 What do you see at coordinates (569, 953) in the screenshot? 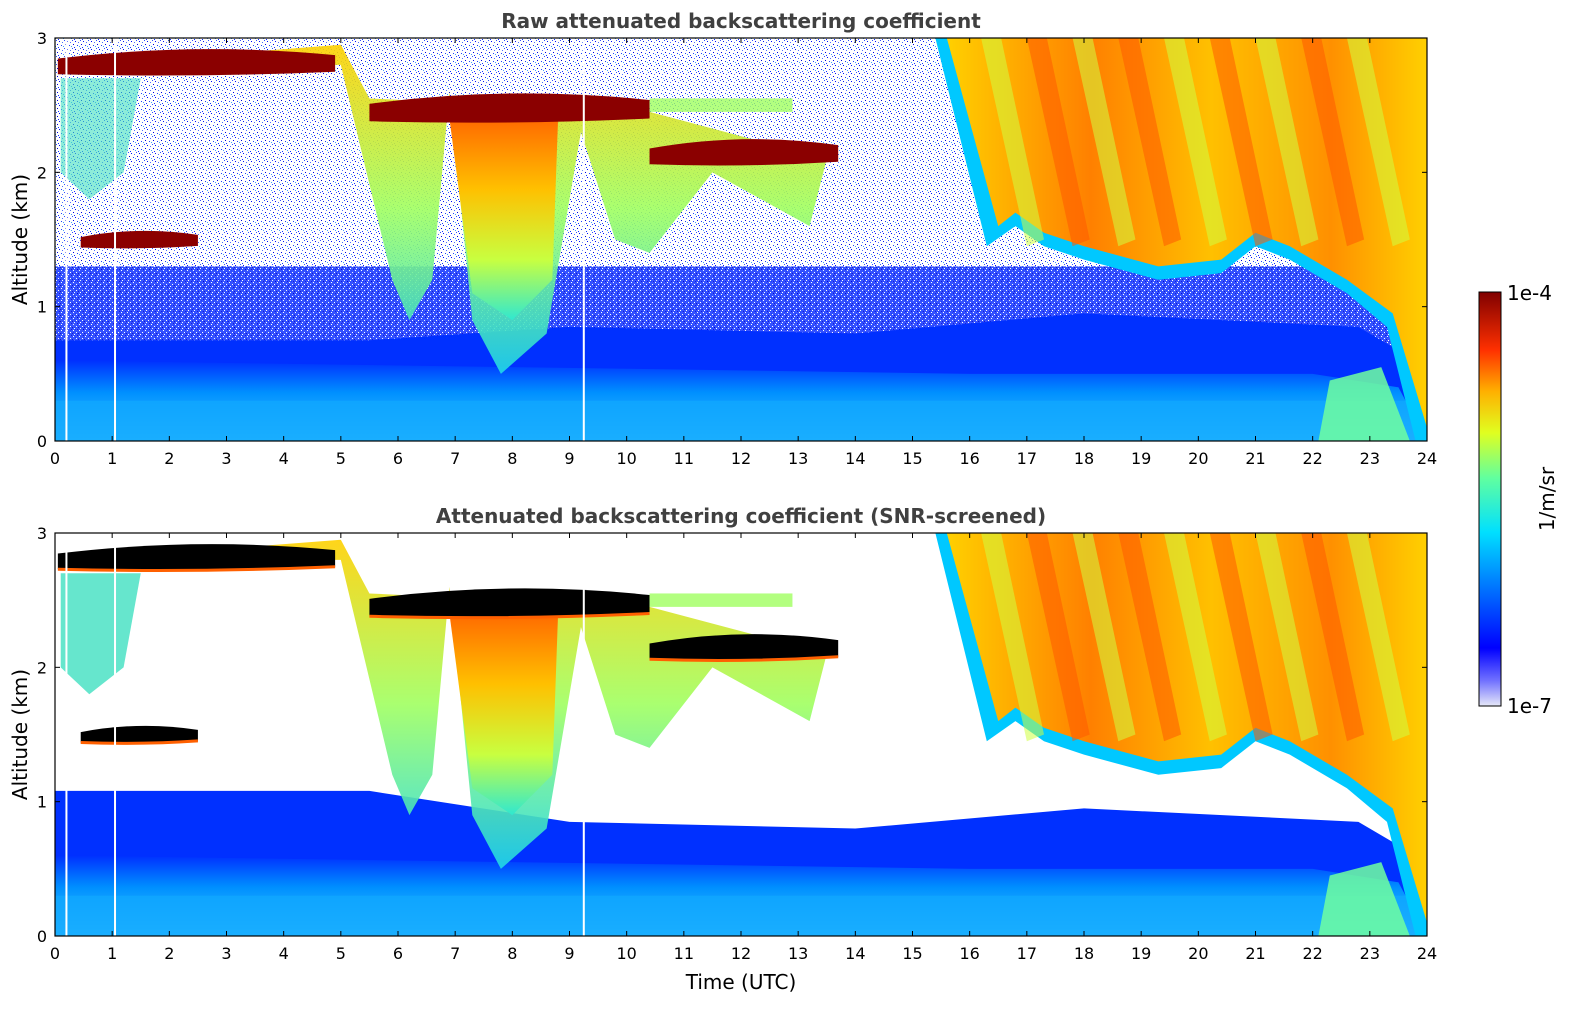
I see `x-tick-label: 9` at bounding box center [569, 953].